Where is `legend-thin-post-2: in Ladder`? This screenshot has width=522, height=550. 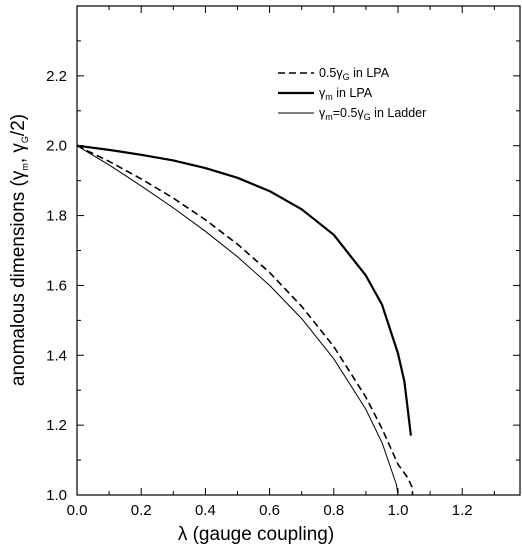 legend-thin-post-2: in Ladder is located at coordinates (399, 113).